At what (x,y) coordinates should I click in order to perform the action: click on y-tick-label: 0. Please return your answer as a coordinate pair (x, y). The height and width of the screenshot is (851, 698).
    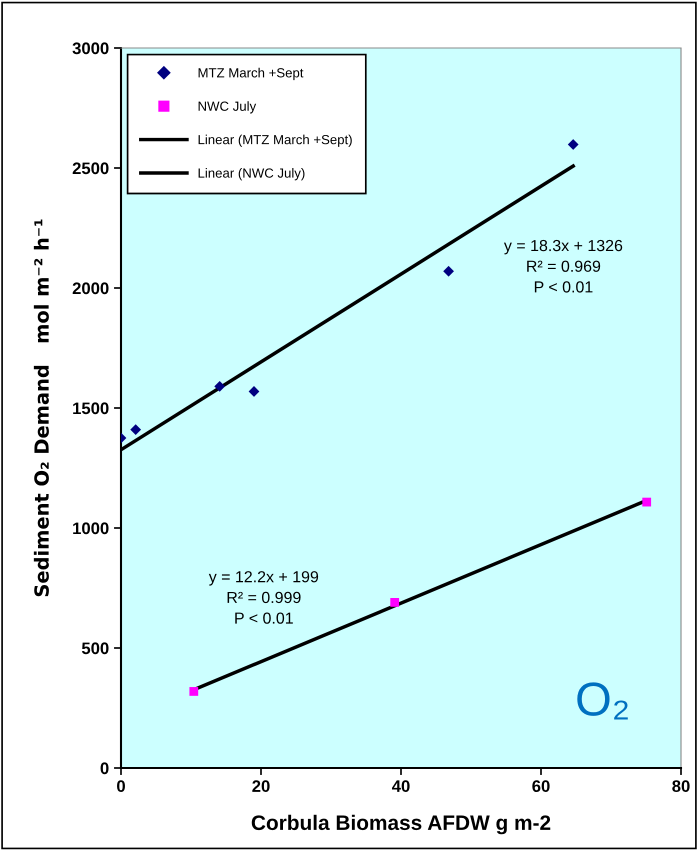
    Looking at the image, I should click on (104, 768).